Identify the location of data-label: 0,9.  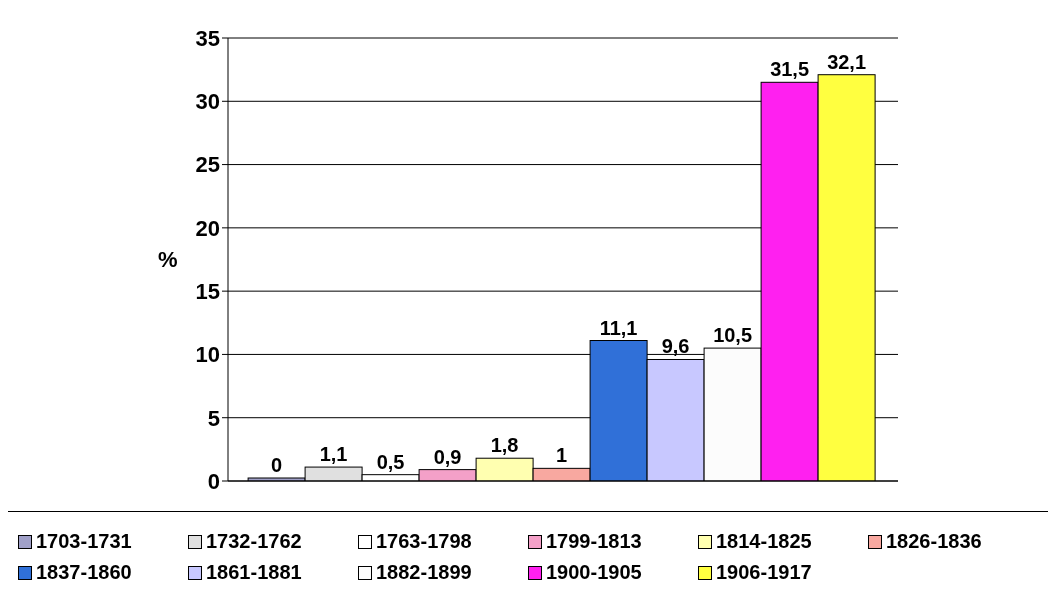
(447, 456).